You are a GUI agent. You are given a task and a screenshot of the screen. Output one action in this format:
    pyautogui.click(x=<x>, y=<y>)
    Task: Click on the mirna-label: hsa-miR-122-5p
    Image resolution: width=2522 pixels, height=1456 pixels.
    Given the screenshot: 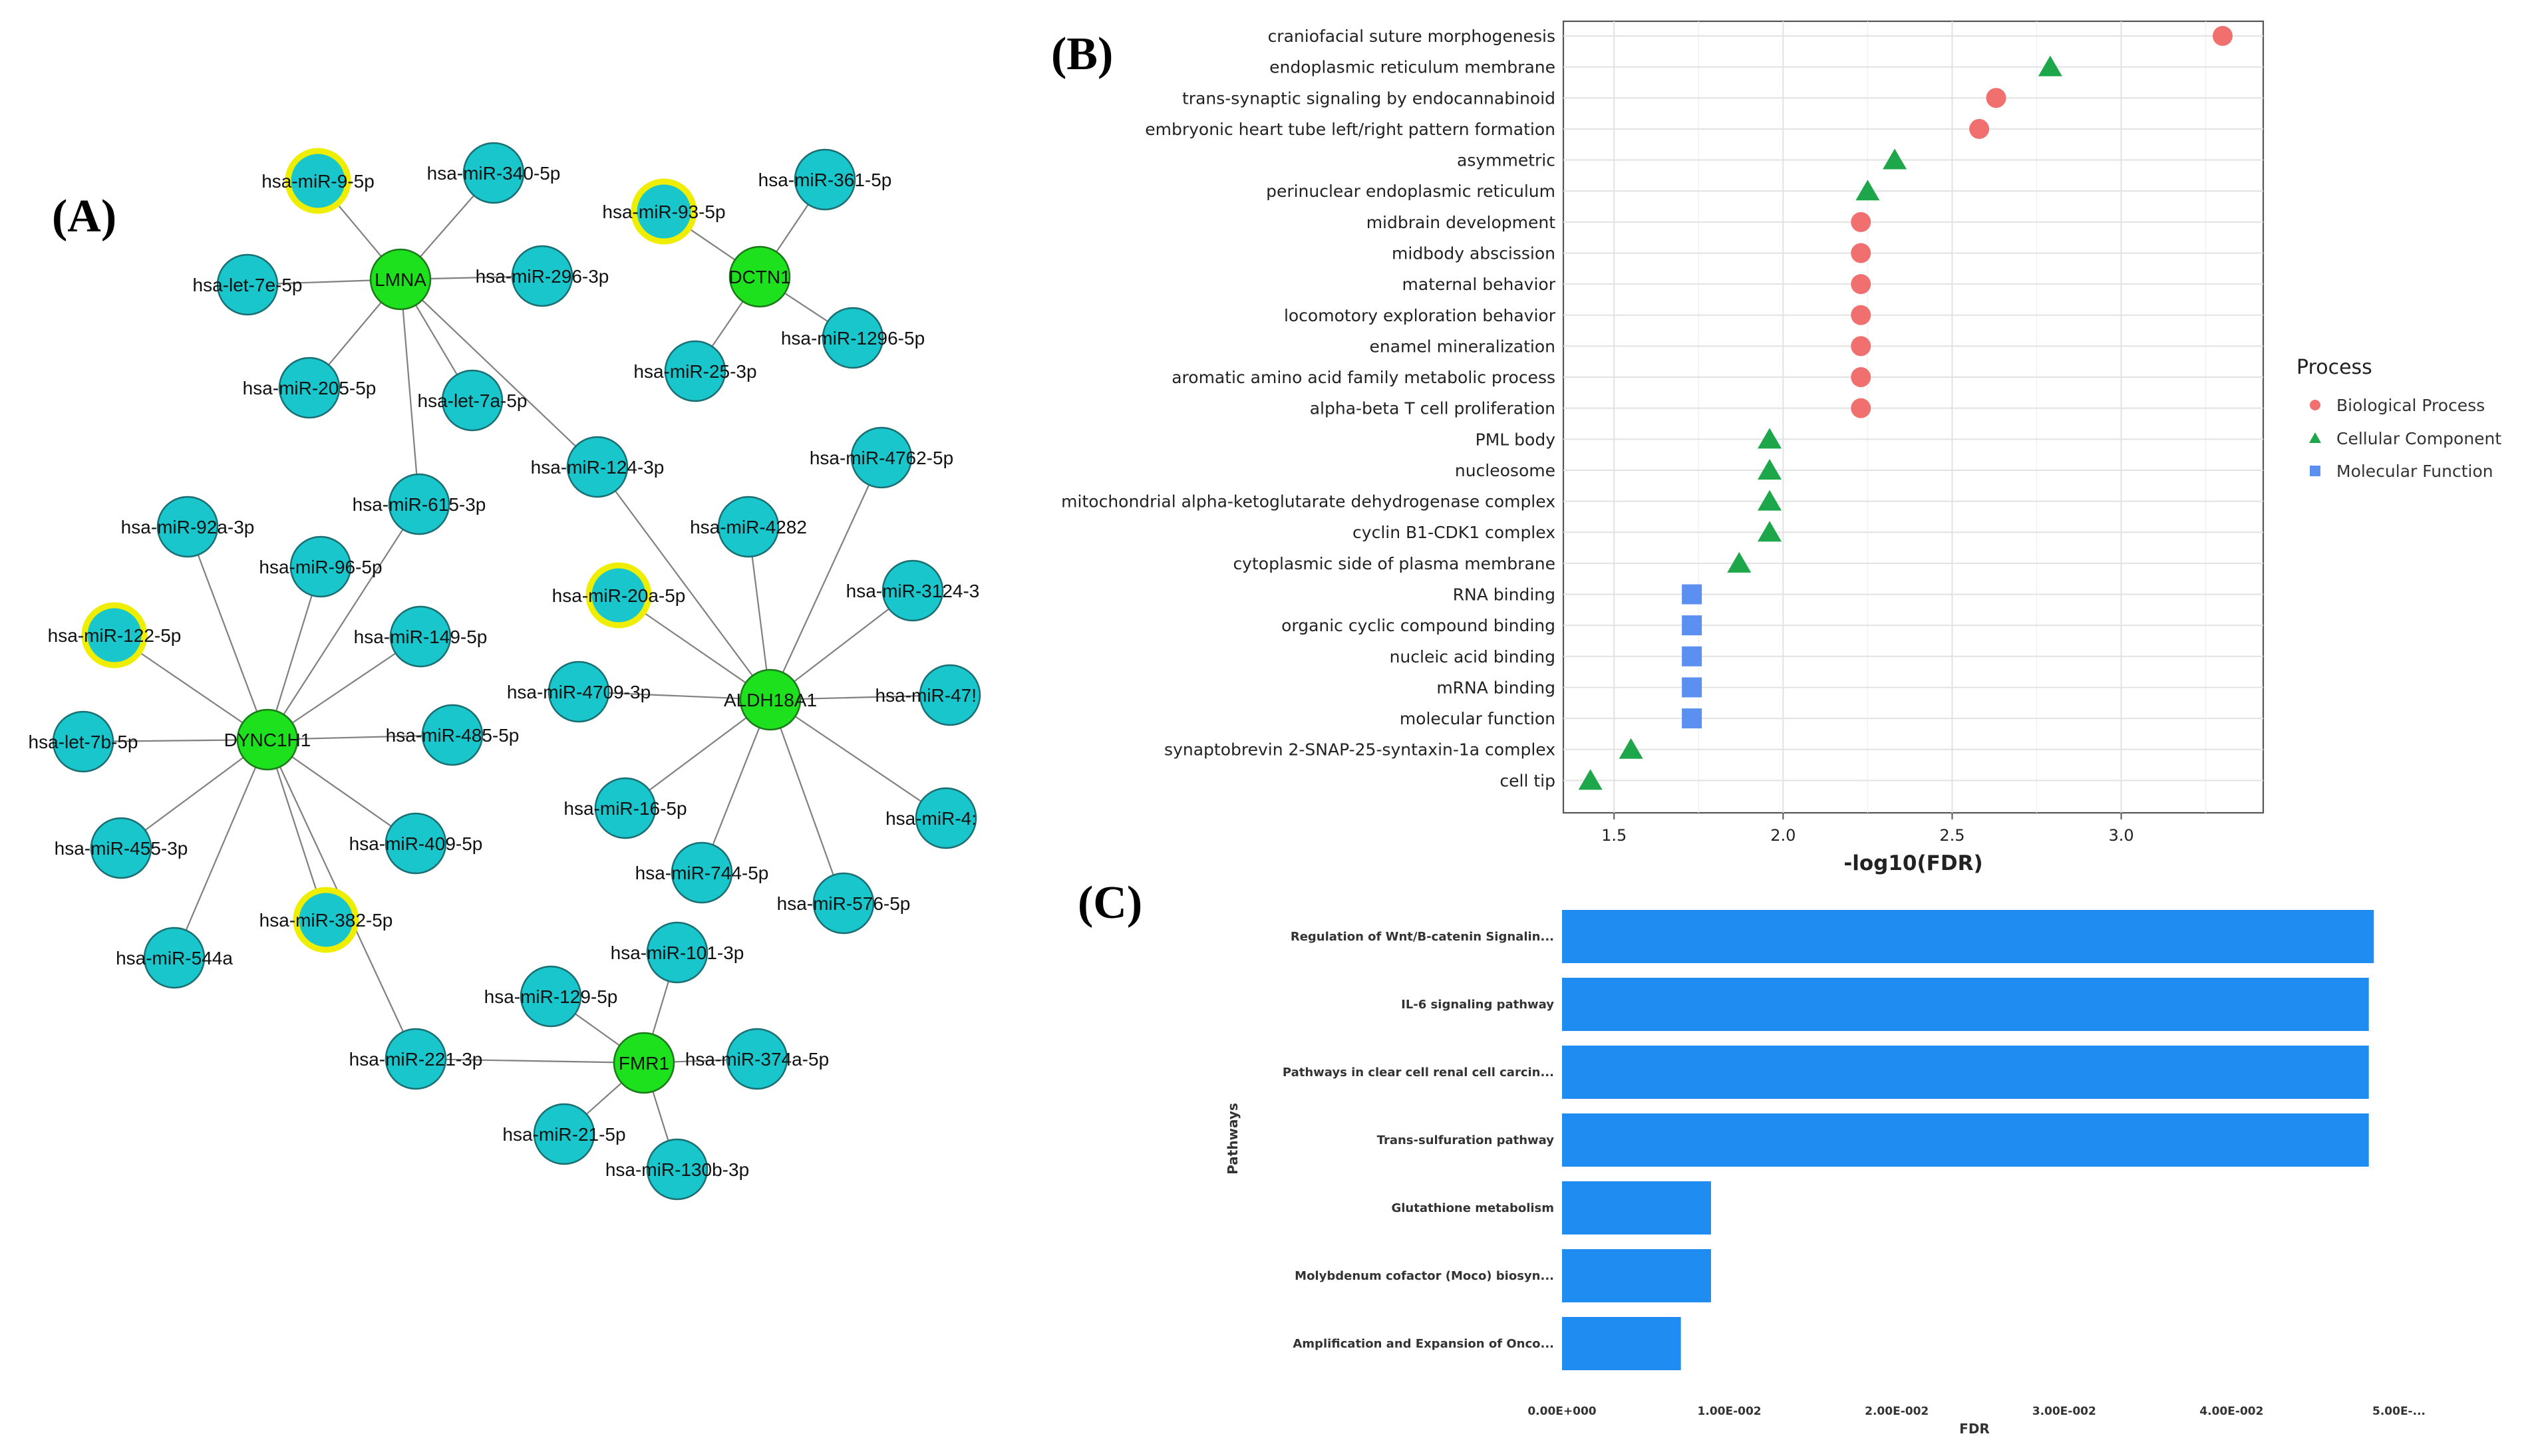 What is the action you would take?
    pyautogui.click(x=115, y=635)
    